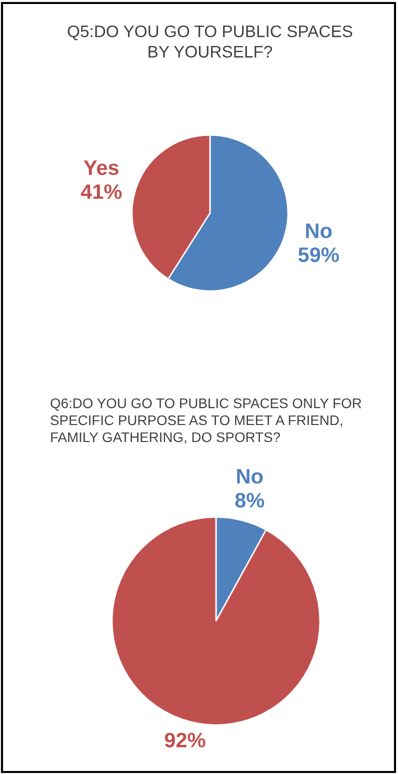 This screenshot has height=774, width=398. Describe the element at coordinates (210, 41) in the screenshot. I see `chart-title: Q5:DO YOU GO TO PUBLIC SPACES BY YOURSELF?` at that location.